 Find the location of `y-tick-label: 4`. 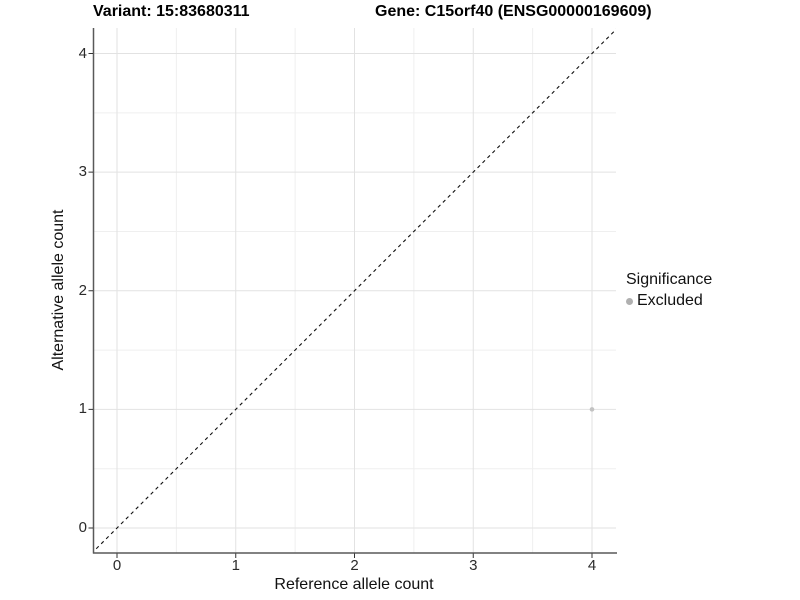

y-tick-label: 4 is located at coordinates (82, 53).